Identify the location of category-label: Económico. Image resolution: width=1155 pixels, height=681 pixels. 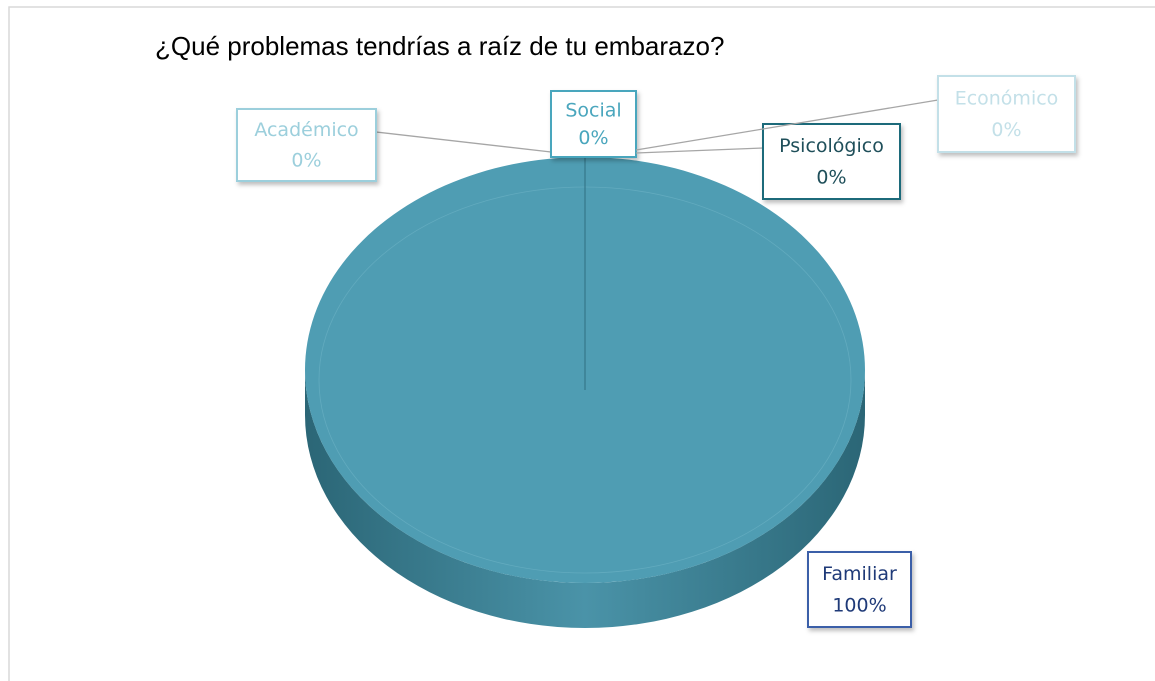
(1007, 98).